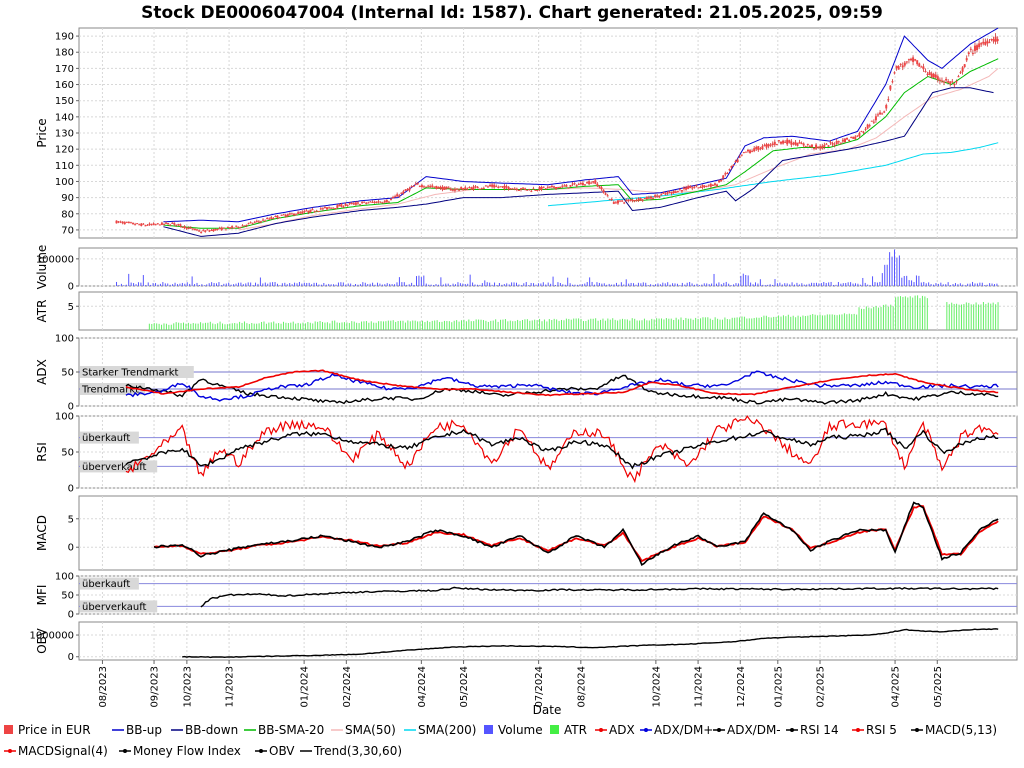 The image size is (1024, 768). What do you see at coordinates (622, 730) in the screenshot?
I see `legend-label: ADX` at bounding box center [622, 730].